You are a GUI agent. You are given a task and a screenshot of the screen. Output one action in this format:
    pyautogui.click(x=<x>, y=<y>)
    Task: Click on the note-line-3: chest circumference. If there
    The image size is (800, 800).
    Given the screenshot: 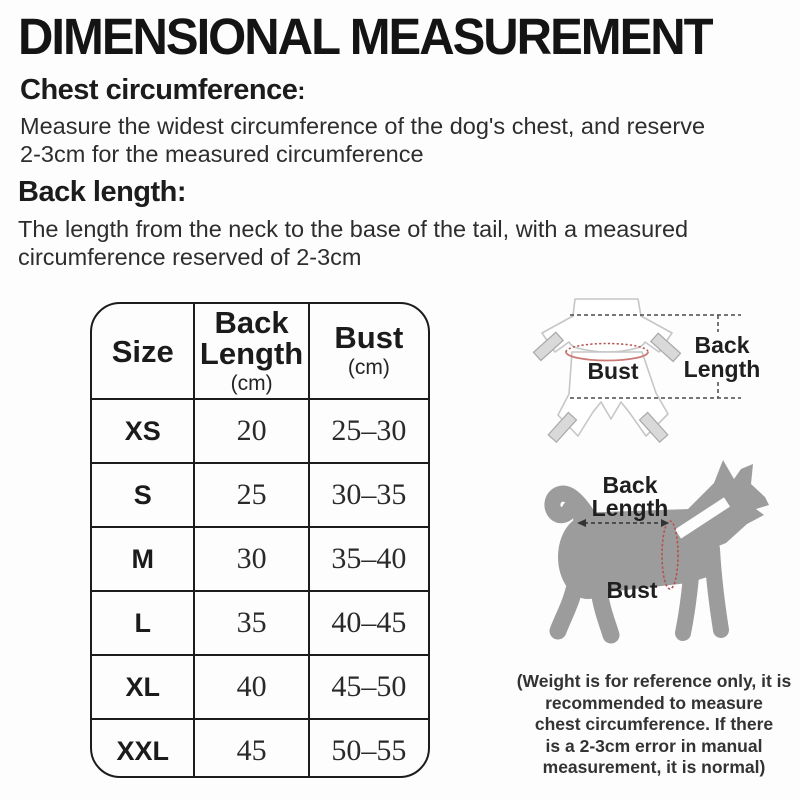 What is the action you would take?
    pyautogui.click(x=654, y=724)
    